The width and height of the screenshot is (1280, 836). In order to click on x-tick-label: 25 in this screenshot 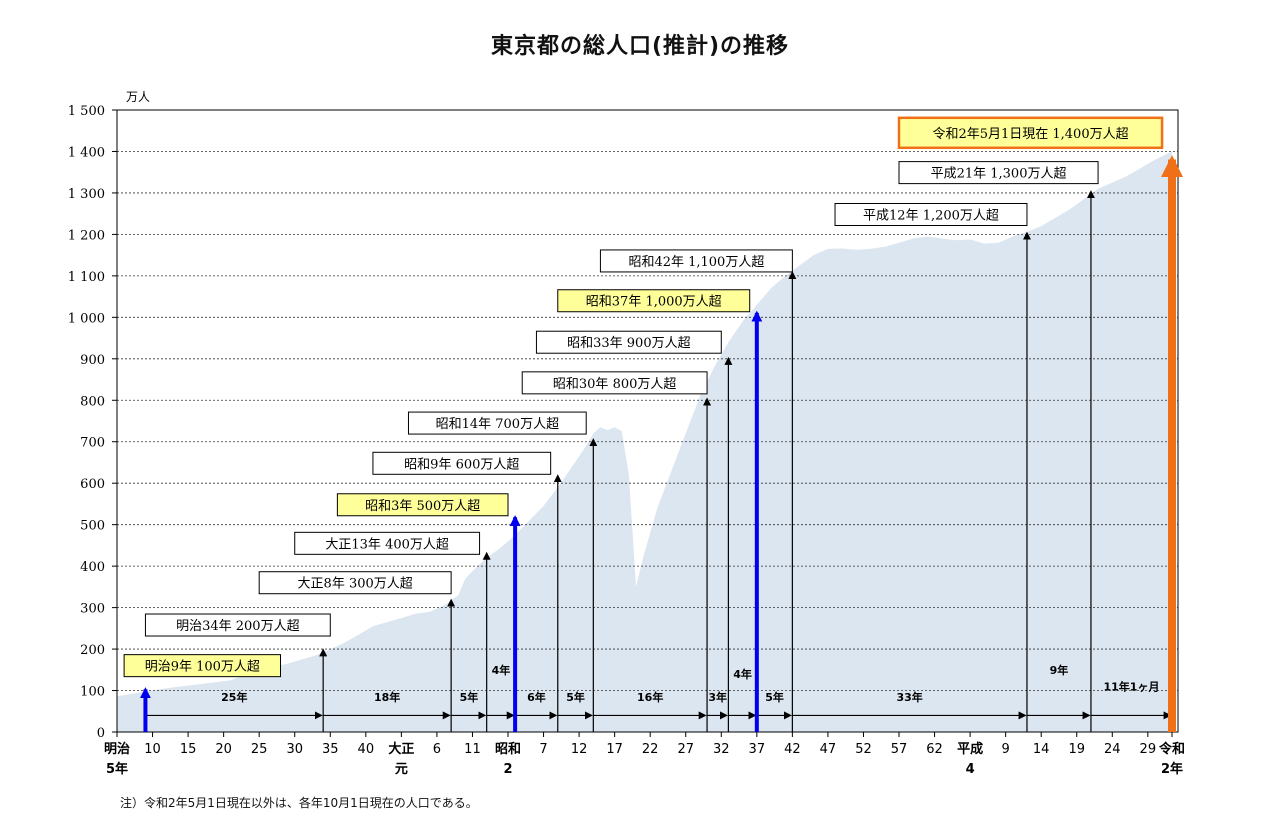, I will do `click(259, 749)`.